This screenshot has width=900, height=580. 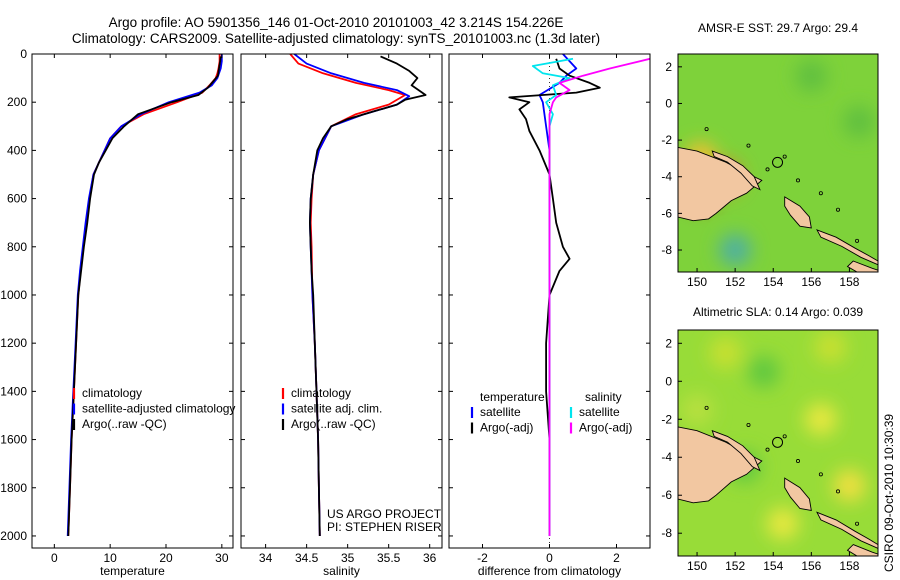 What do you see at coordinates (321, 393) in the screenshot?
I see `salinity-legend-label: climatology` at bounding box center [321, 393].